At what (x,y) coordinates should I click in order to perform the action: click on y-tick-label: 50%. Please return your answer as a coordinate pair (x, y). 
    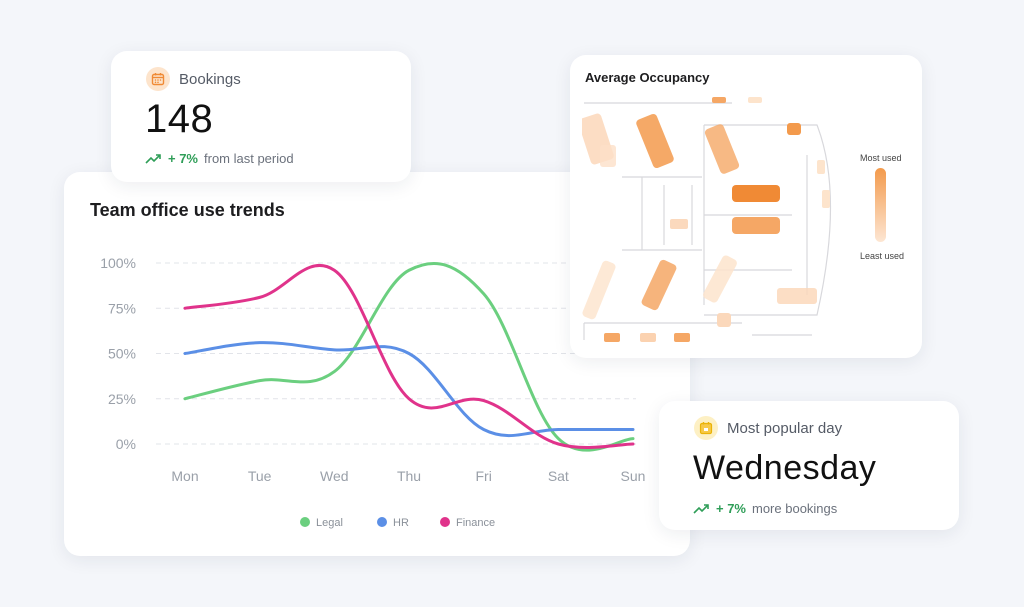
    Looking at the image, I should click on (122, 354).